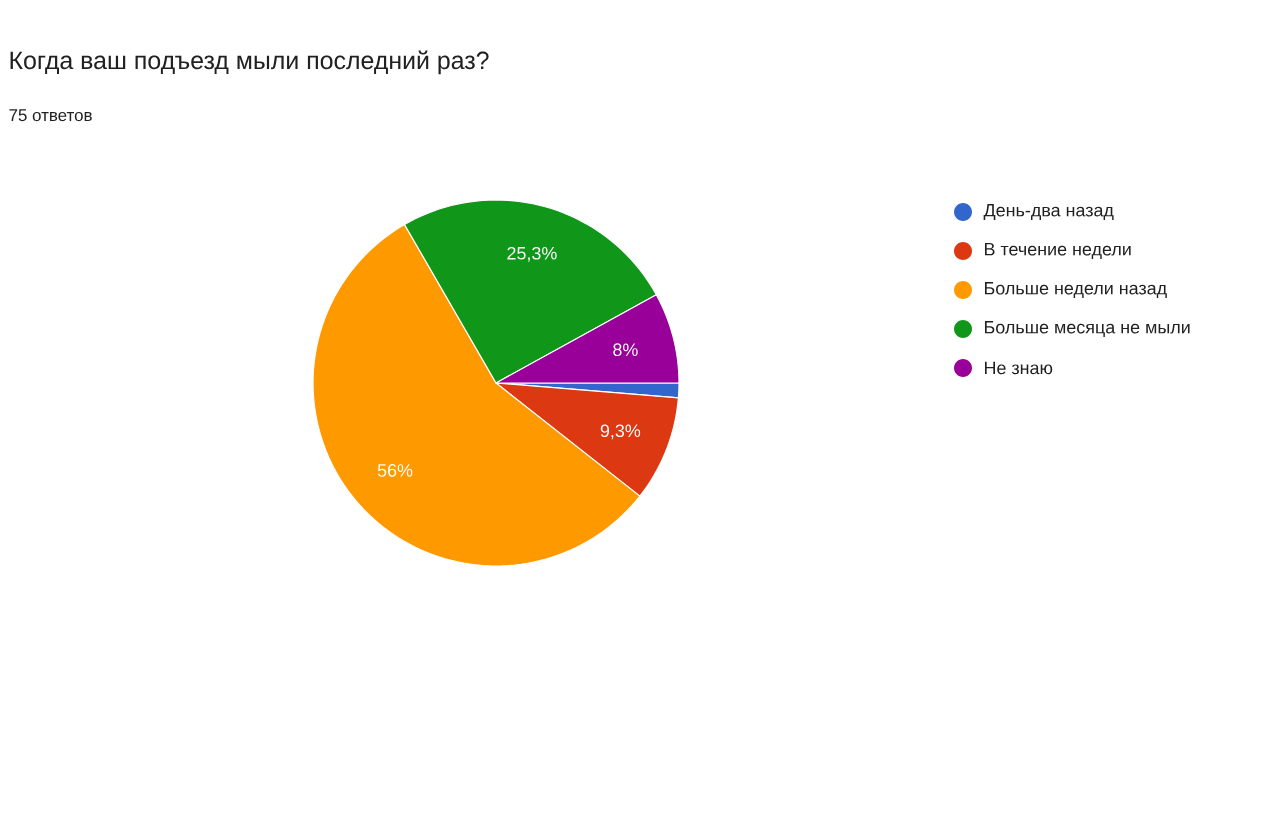 Image resolution: width=1280 pixels, height=840 pixels. What do you see at coordinates (1018, 368) in the screenshot?
I see `legend-label: Не знаю` at bounding box center [1018, 368].